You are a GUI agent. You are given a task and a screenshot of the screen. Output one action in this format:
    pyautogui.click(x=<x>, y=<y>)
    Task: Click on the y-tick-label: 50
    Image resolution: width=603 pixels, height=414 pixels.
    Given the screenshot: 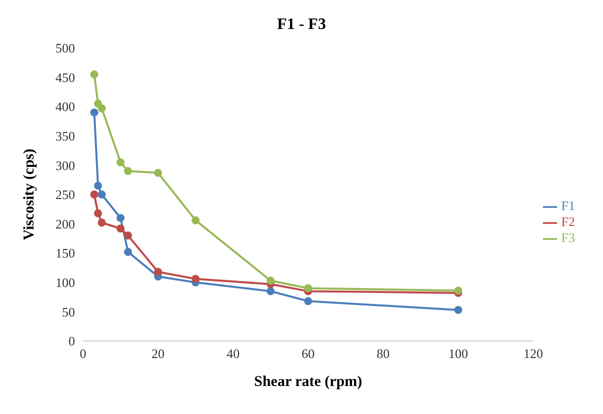 What is the action you would take?
    pyautogui.click(x=68, y=312)
    